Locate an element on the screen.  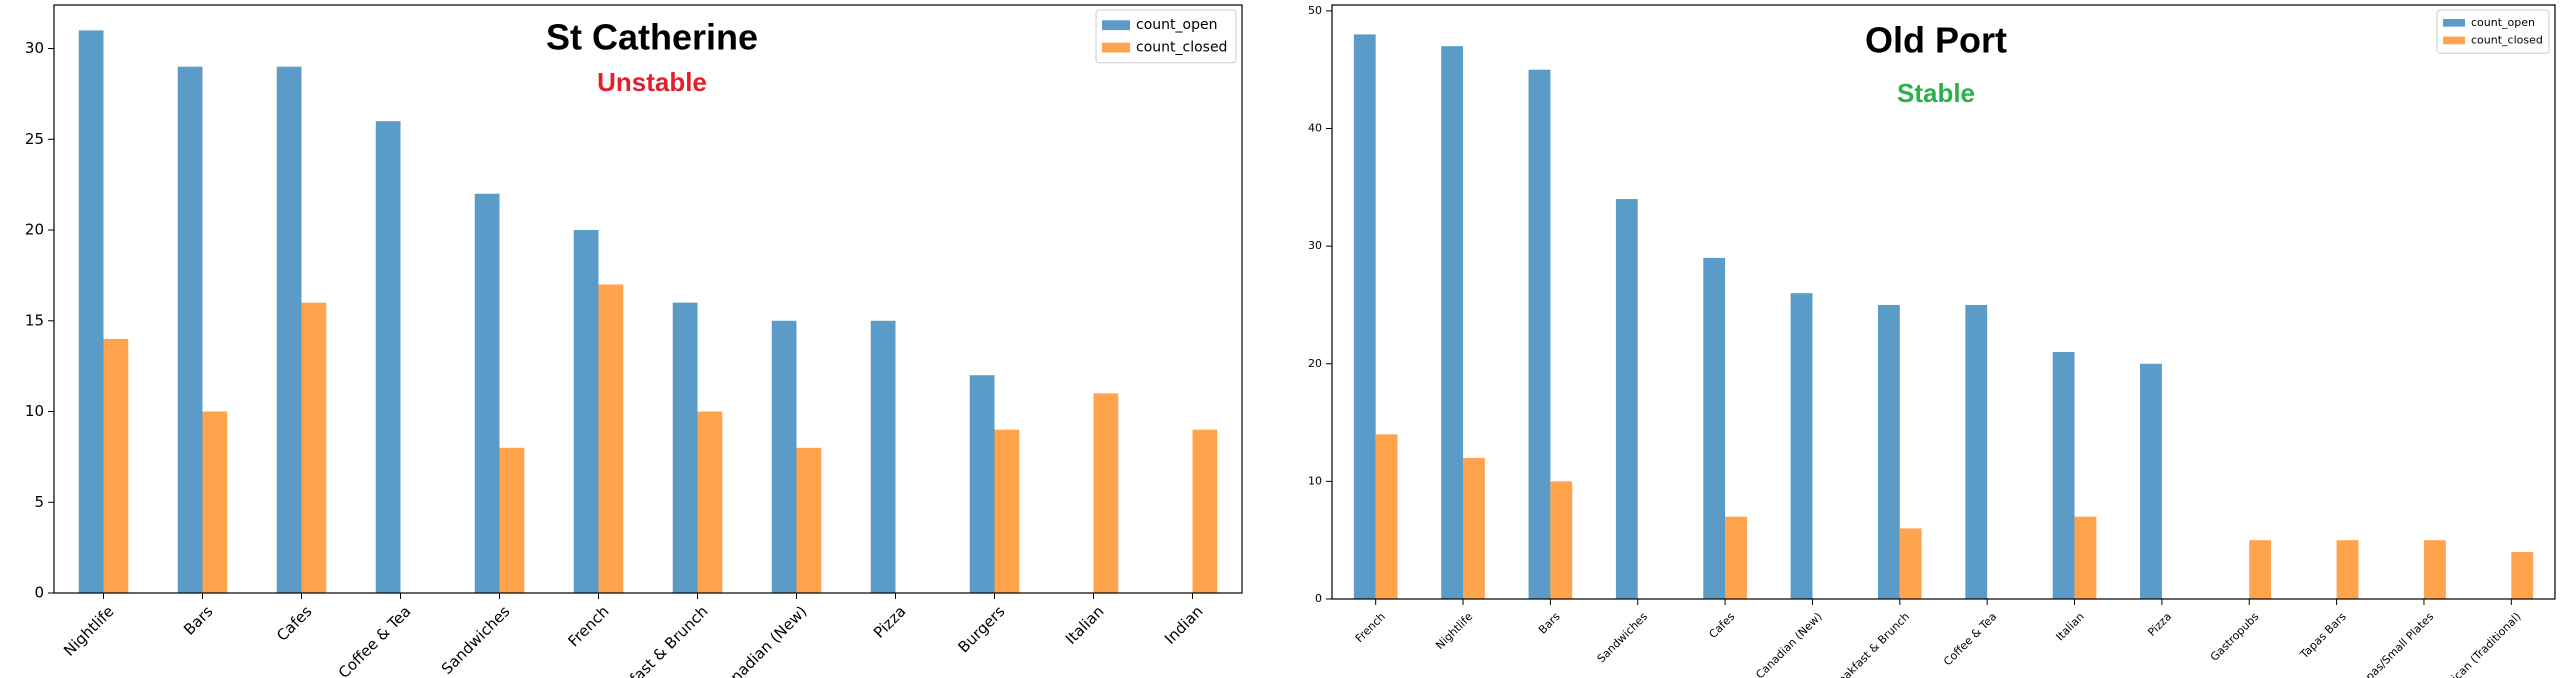
y-tick-label: 40 is located at coordinates (1315, 128).